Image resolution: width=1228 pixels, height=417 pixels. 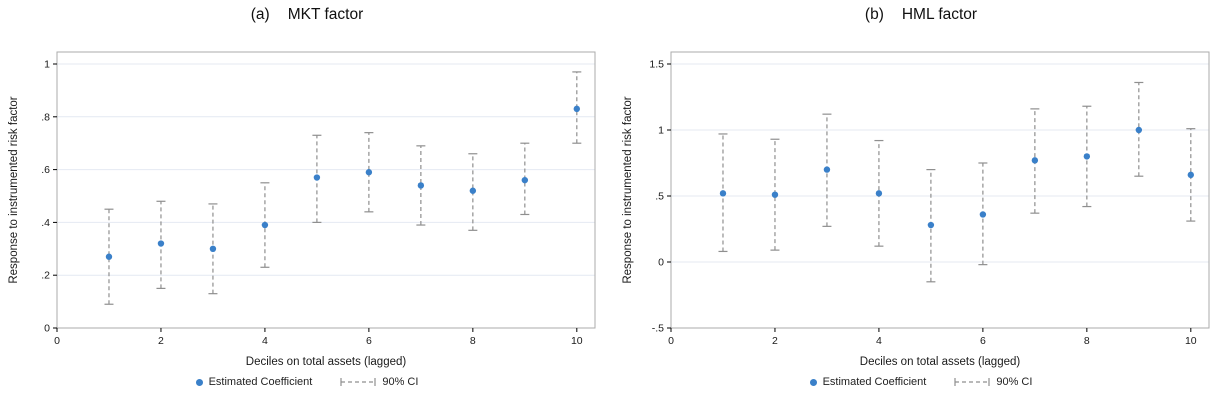 What do you see at coordinates (49, 197) in the screenshot?
I see `y-axis: 0 .2 .4 .6 .8 1` at bounding box center [49, 197].